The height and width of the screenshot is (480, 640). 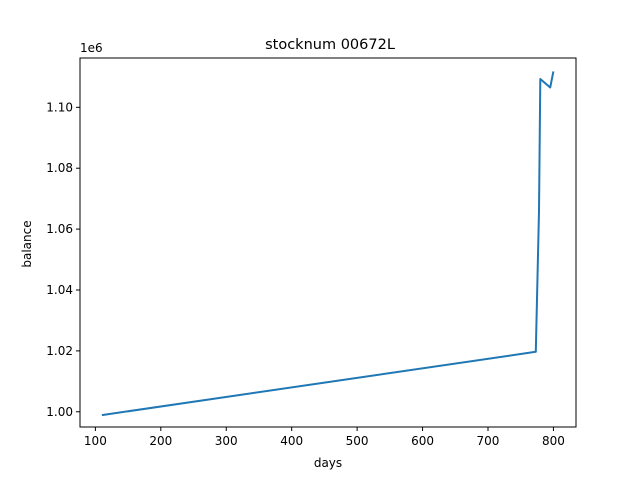 What do you see at coordinates (328, 463) in the screenshot?
I see `x-axis-label: days` at bounding box center [328, 463].